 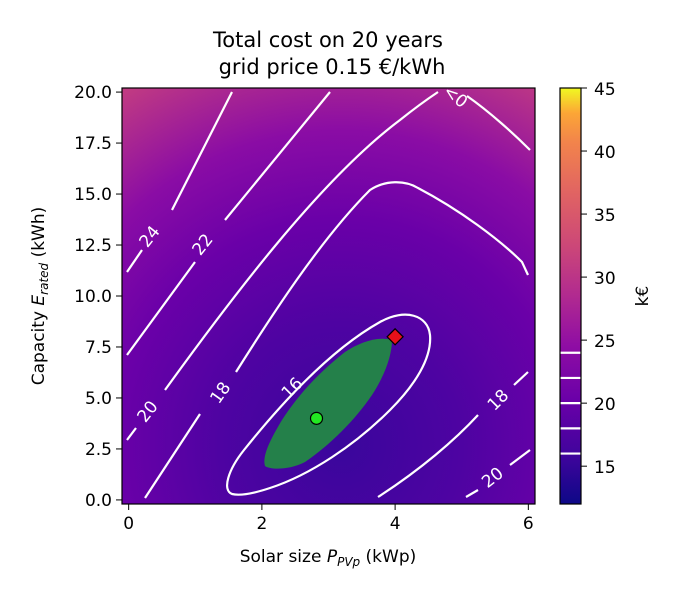 What do you see at coordinates (605, 90) in the screenshot?
I see `colorbar-tick-label: 45` at bounding box center [605, 90].